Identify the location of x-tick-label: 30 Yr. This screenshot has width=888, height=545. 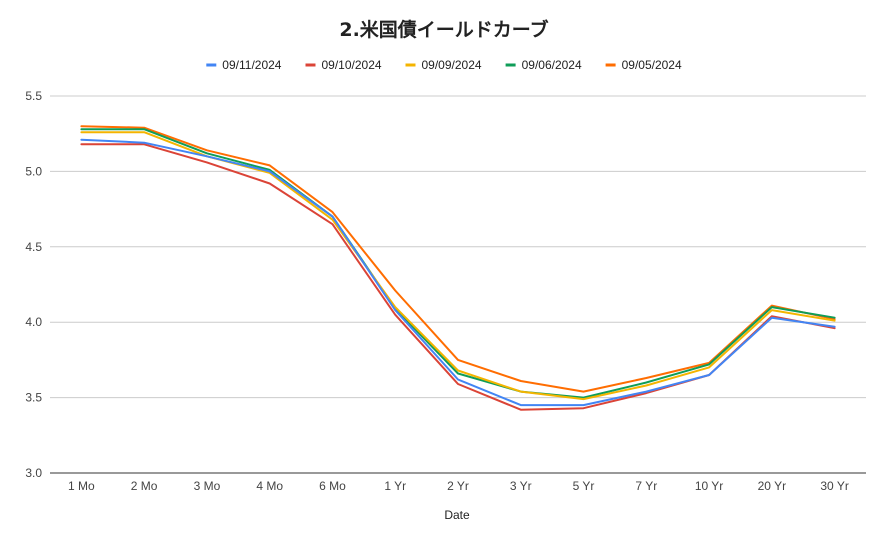
(834, 486).